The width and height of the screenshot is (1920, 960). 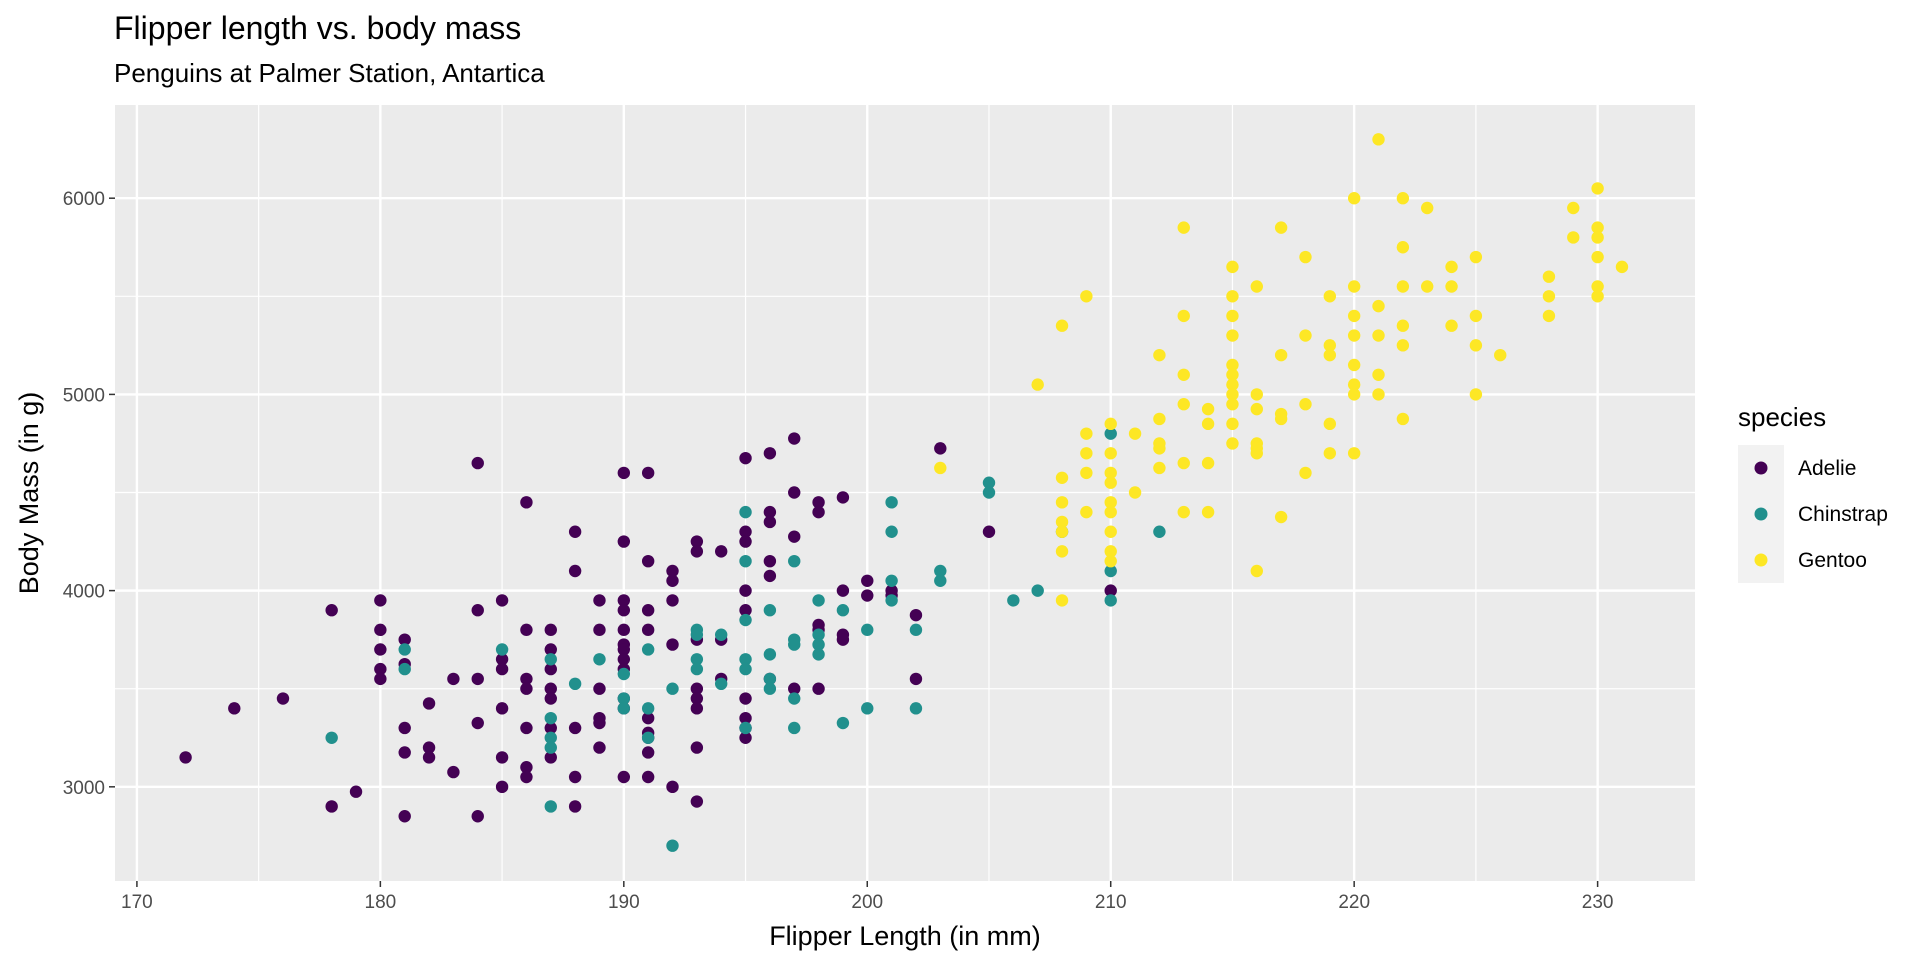 I want to click on x-tick-label: 210, so click(x=1111, y=902).